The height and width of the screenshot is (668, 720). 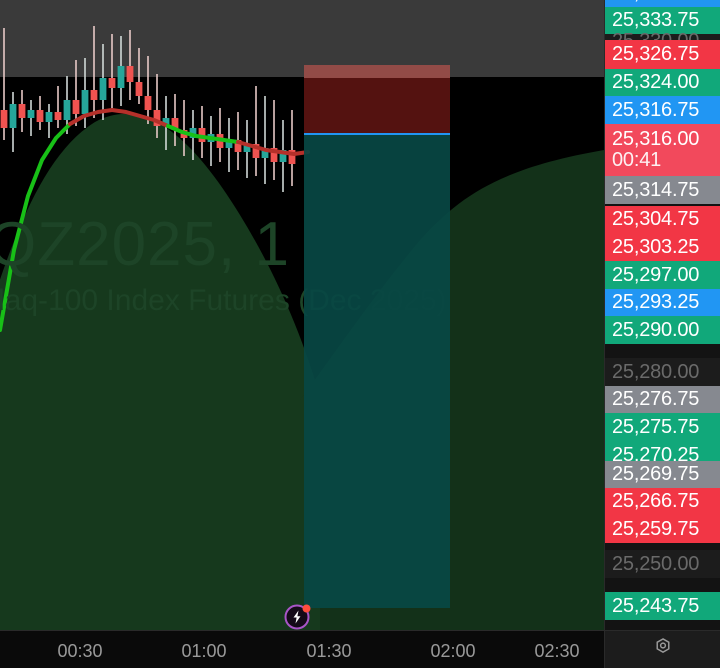 I want to click on price-tag: 25,304.75, so click(x=662, y=219).